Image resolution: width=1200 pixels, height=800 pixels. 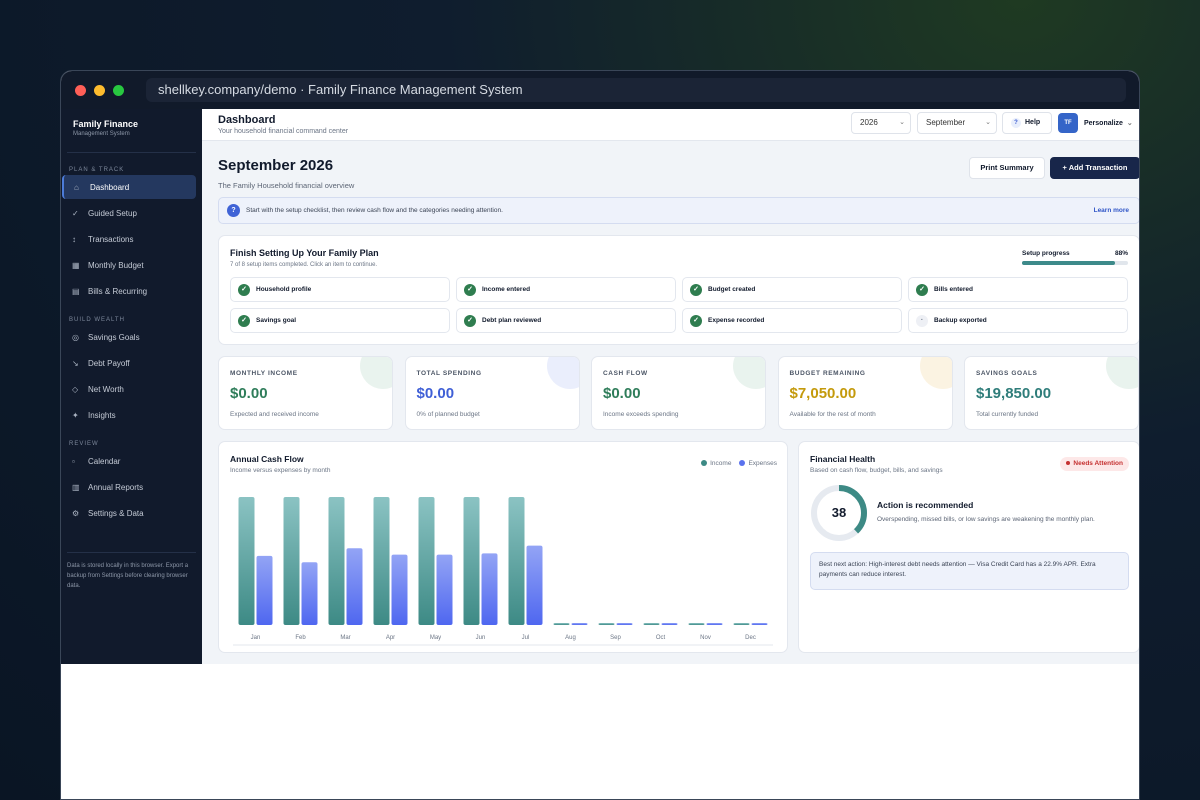 I want to click on sidebar-item-dashboard: ⌂ Dashboard, so click(x=129, y=187).